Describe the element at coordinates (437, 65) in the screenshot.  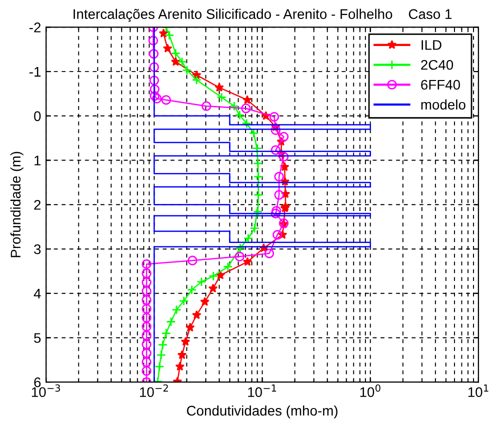
I see `legend-label: 2C40` at that location.